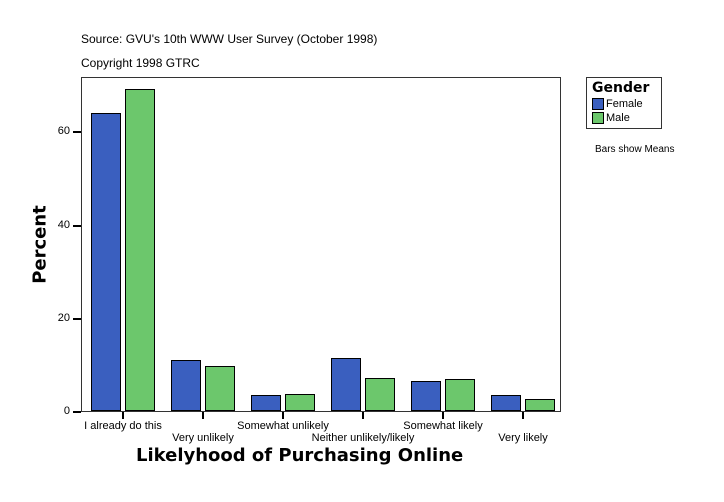 The width and height of the screenshot is (724, 502). I want to click on male-swatch, so click(598, 118).